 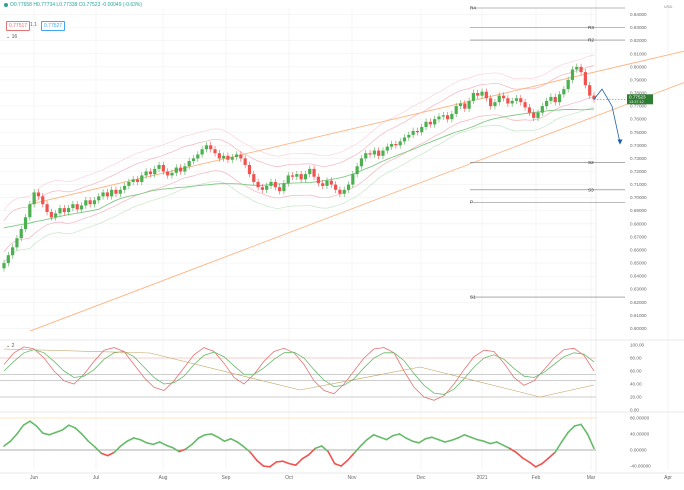 I want to click on oscillator-legend: ⌄ 2, so click(x=10, y=346).